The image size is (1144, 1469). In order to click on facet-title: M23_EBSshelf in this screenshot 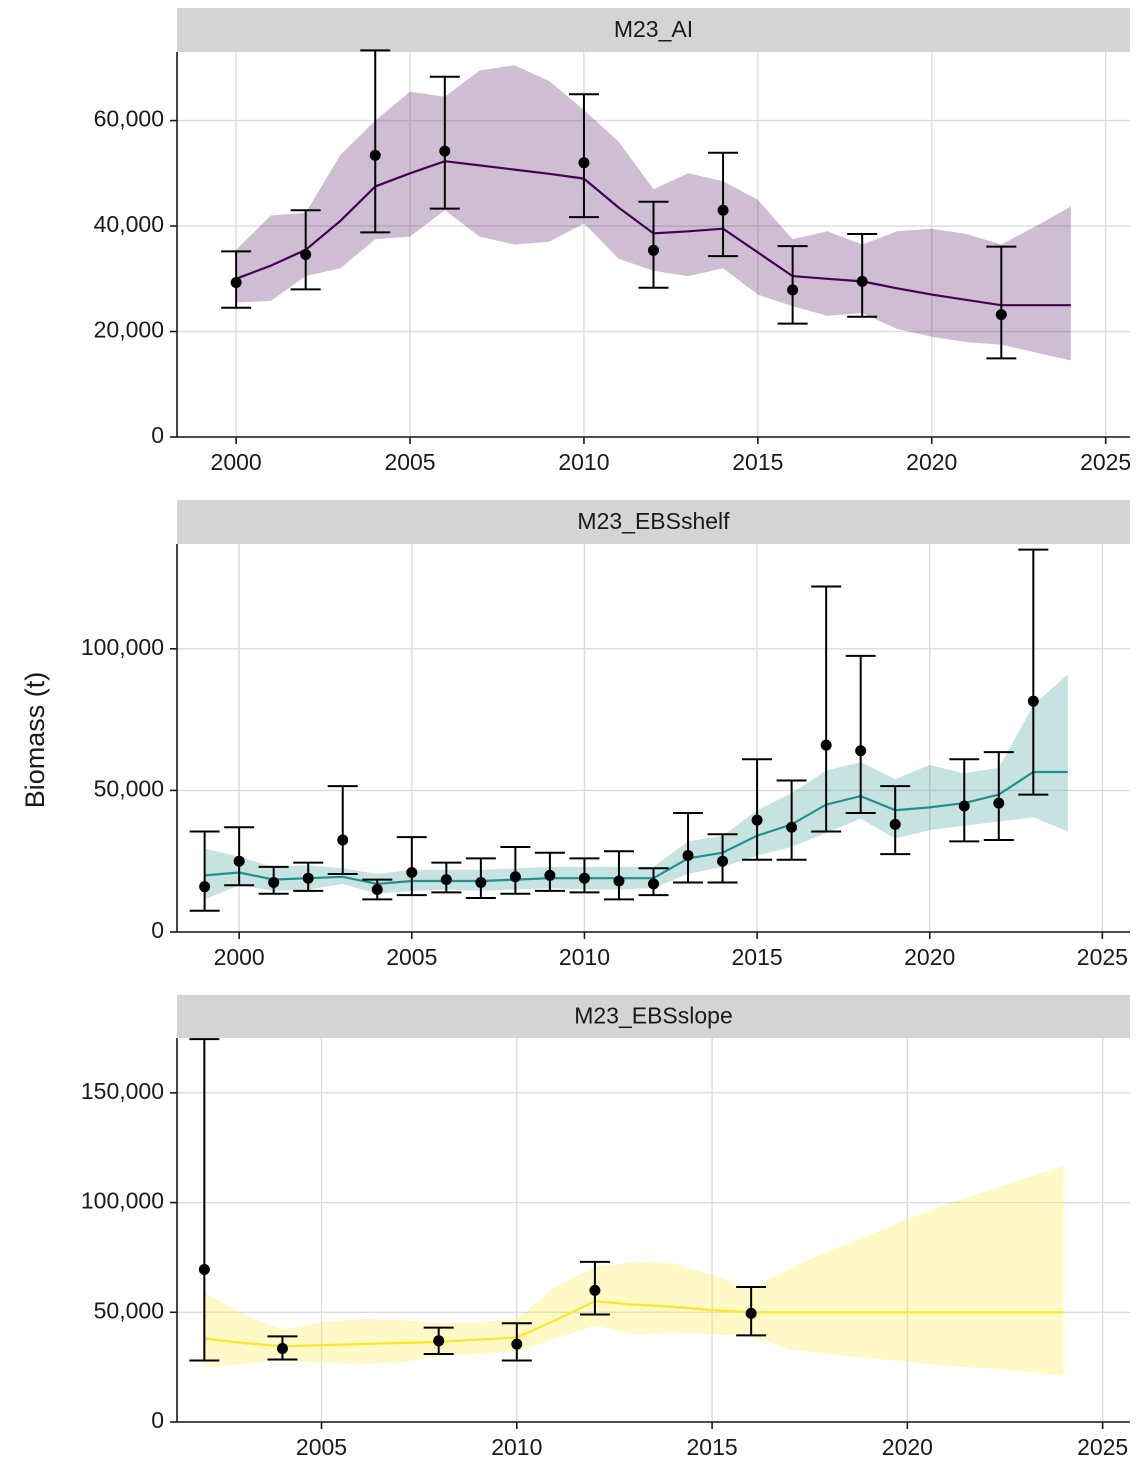, I will do `click(653, 521)`.